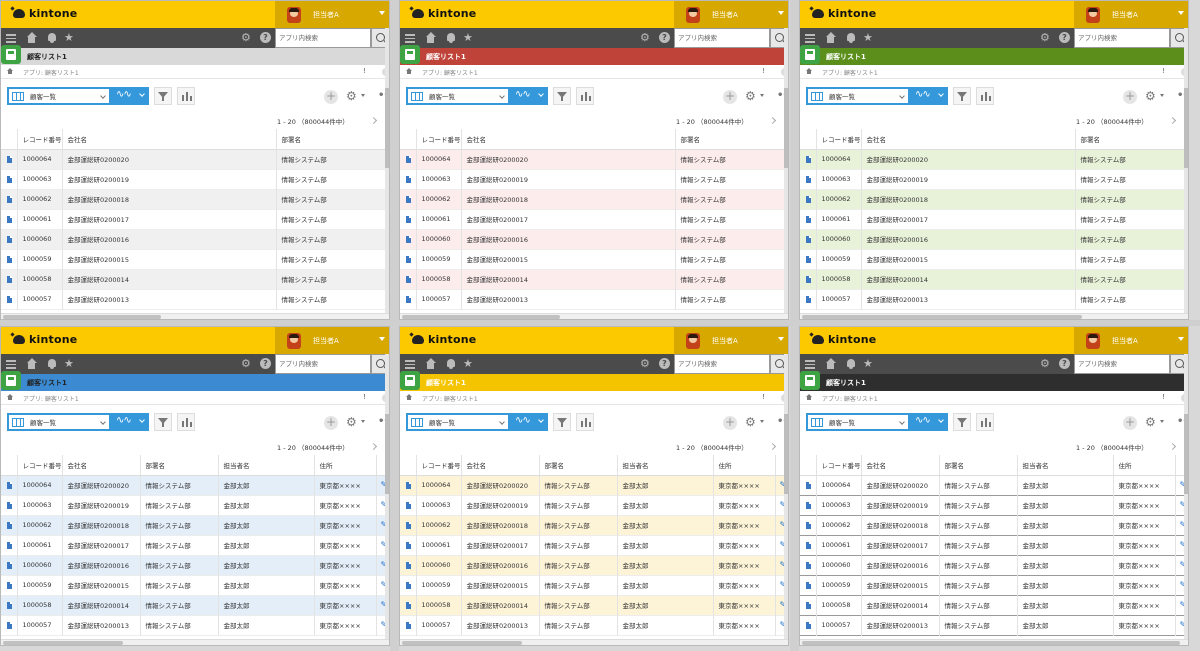  I want to click on view-select: 顧客一覧, so click(59, 96).